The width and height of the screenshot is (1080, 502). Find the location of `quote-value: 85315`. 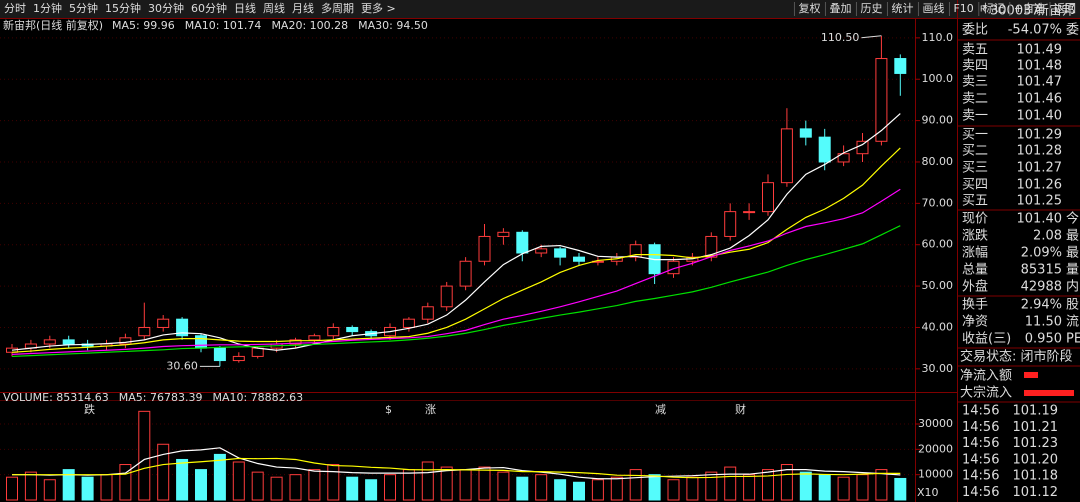

quote-value: 85315 is located at coordinates (1041, 270).